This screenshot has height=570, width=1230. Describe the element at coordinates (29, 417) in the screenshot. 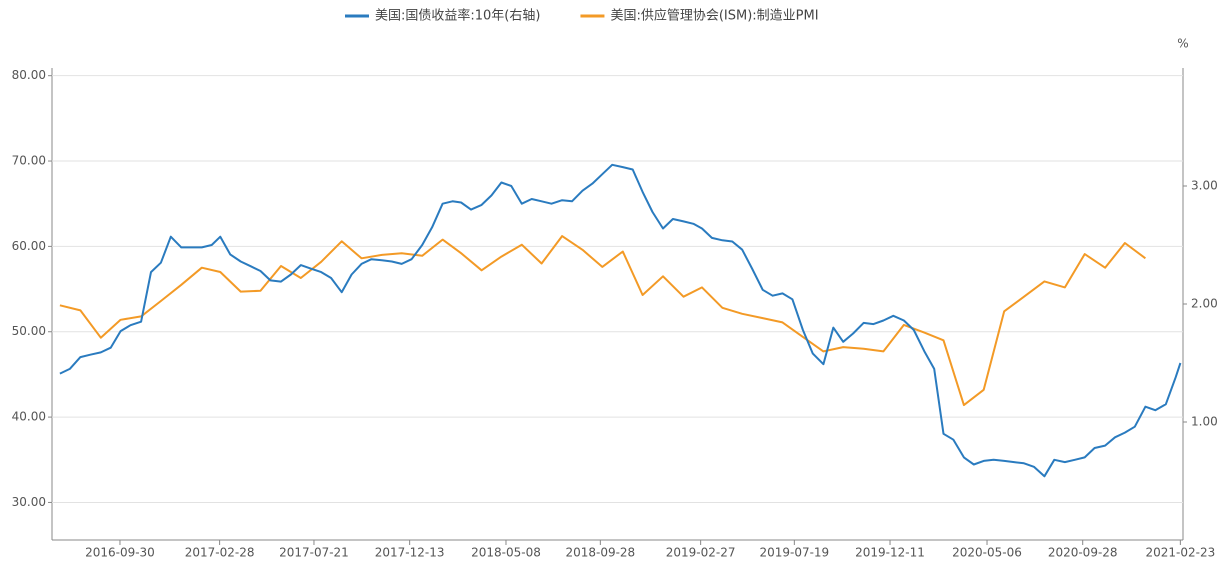

I see `y-tick-label: 40.00` at that location.